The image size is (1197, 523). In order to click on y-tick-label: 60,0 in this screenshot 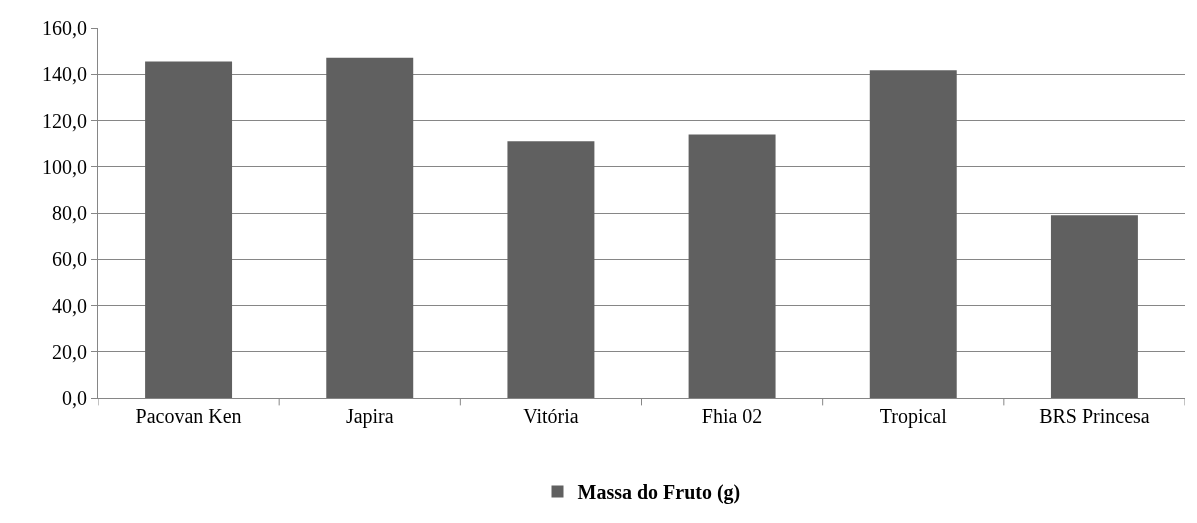, I will do `click(69, 259)`.